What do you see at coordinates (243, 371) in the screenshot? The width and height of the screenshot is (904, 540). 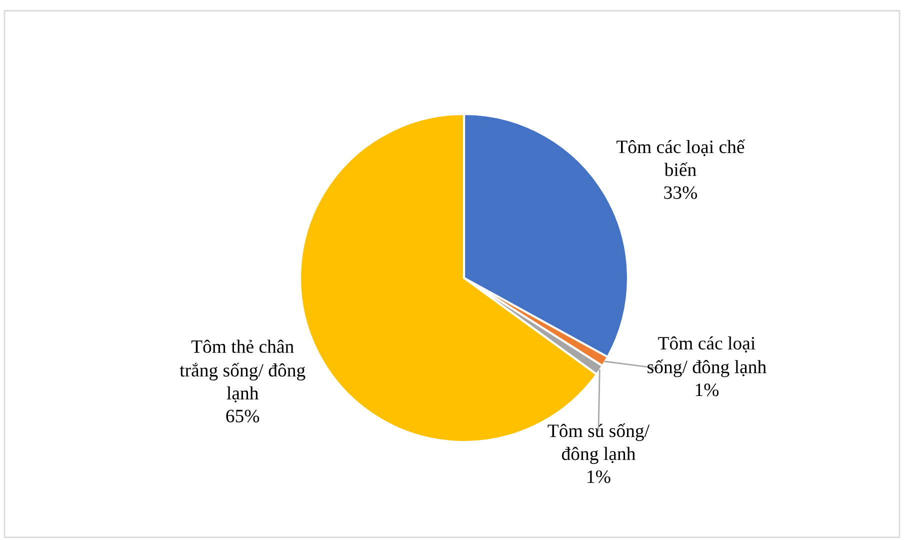 I see `slice-label: Tôm thẻ chân trắng sống/ đông lạnh` at bounding box center [243, 371].